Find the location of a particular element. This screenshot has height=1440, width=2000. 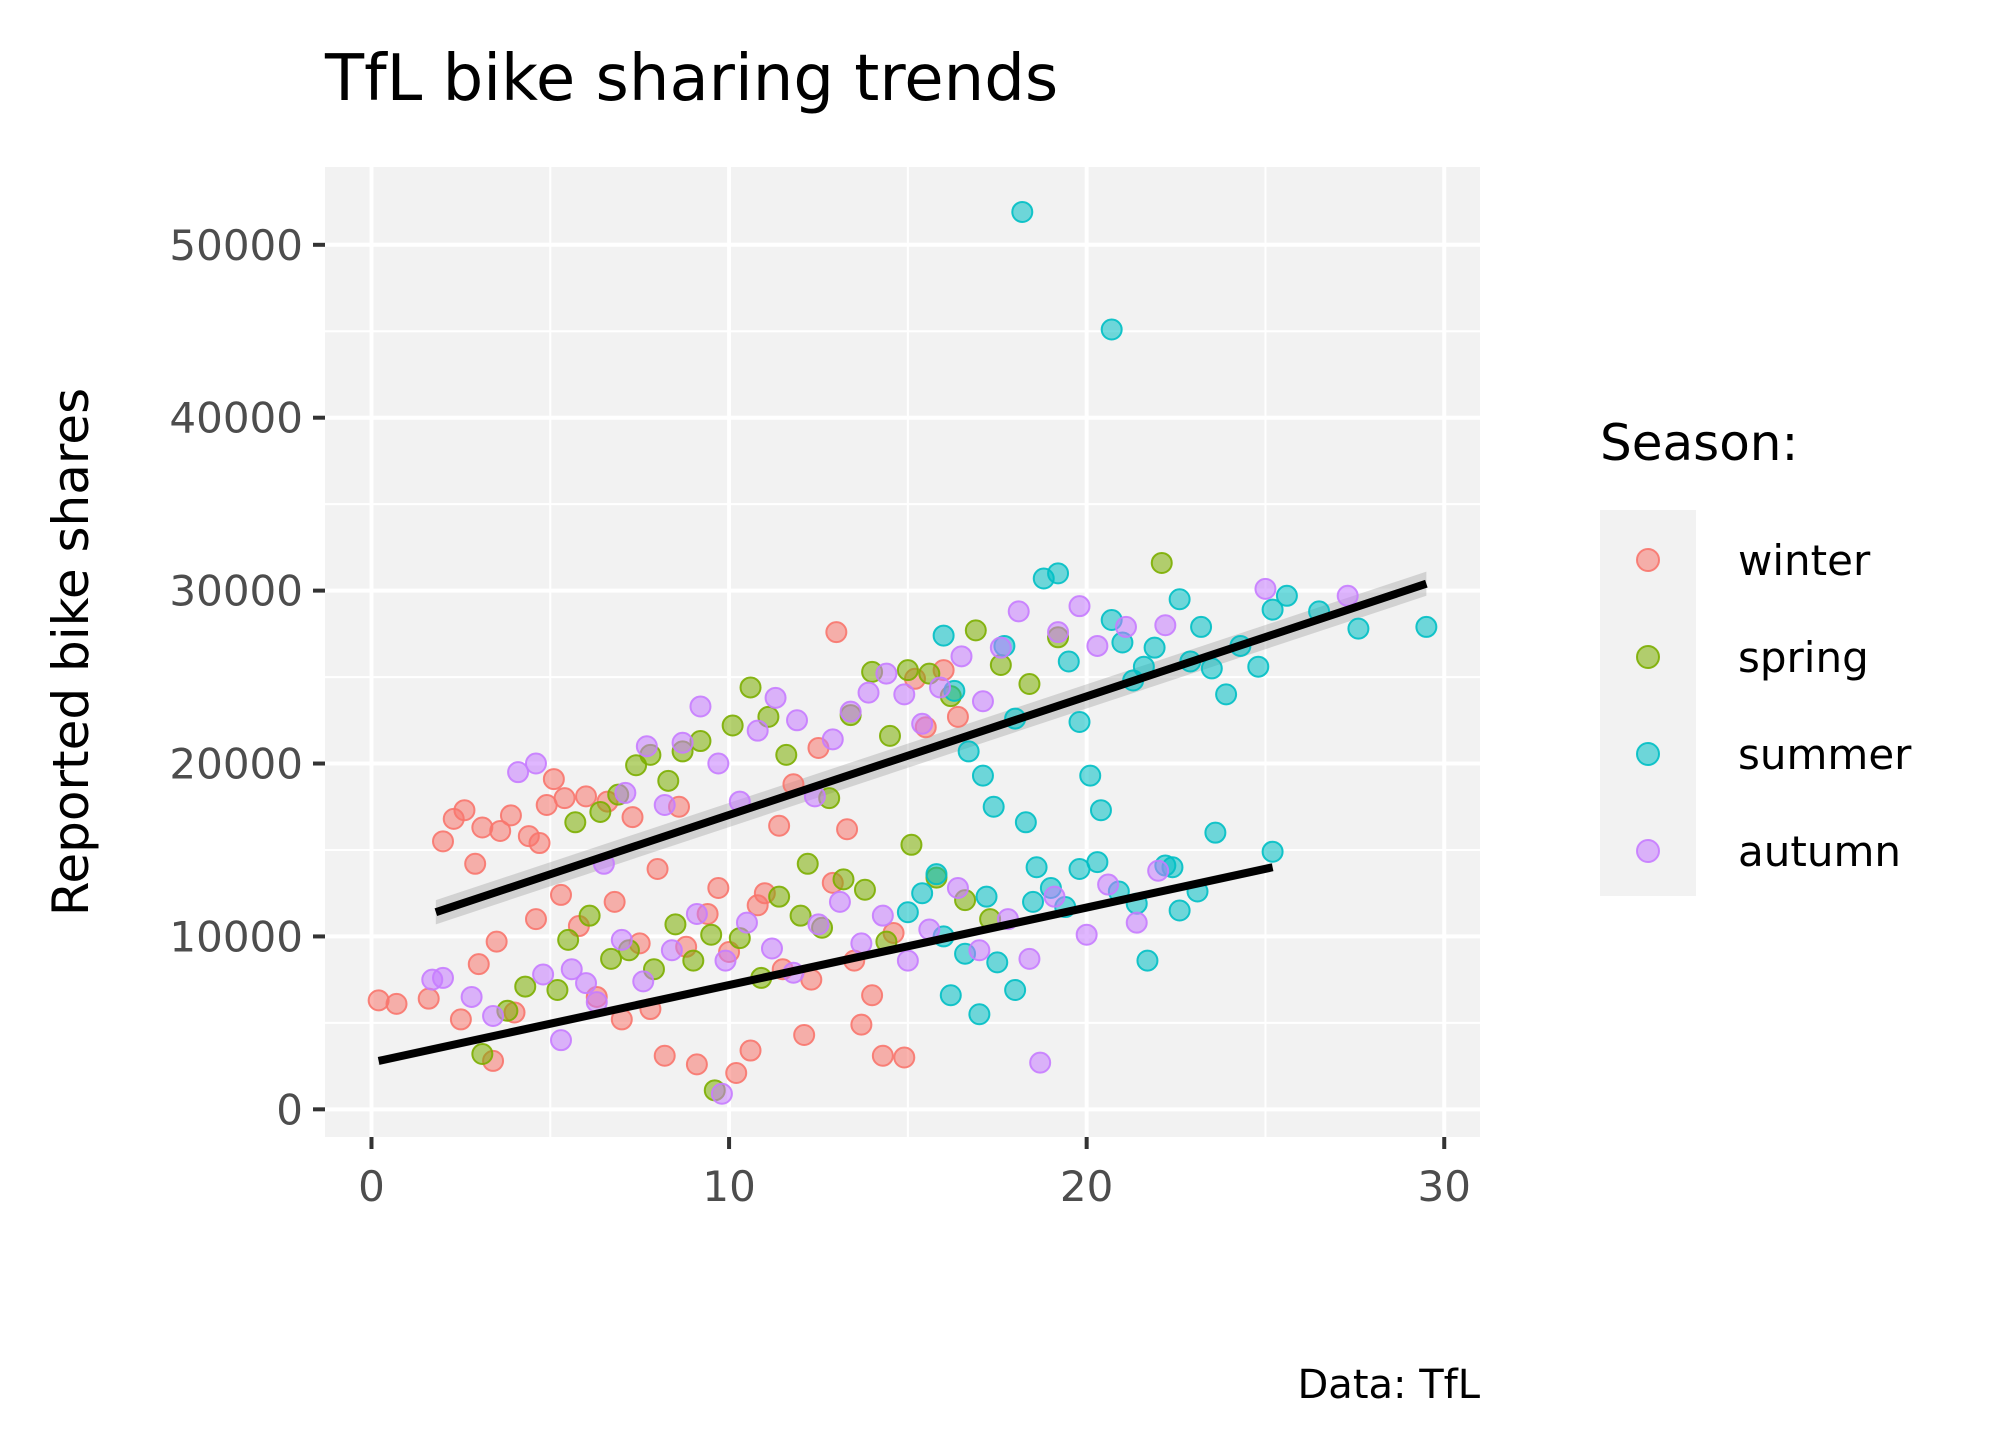

legend-key-spring is located at coordinates (1648, 657).